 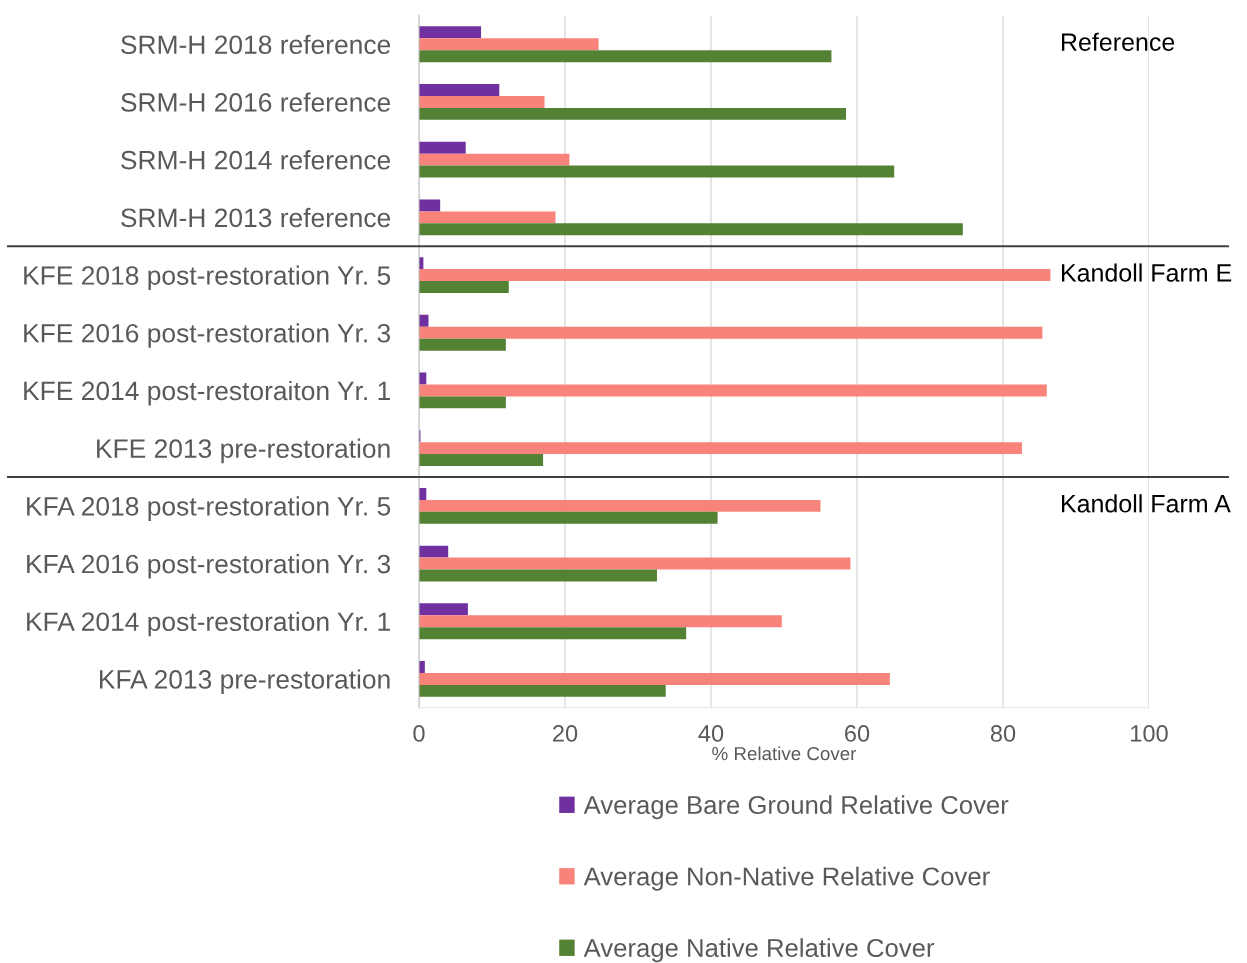 I want to click on legend-label: Average Bare Ground Relative Cover, so click(x=796, y=807).